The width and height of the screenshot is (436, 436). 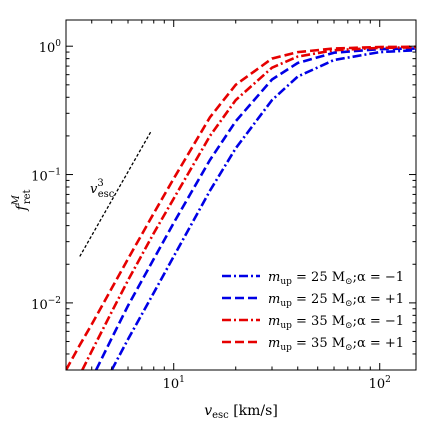 I want to click on y-tick-label-1: 10⁻², so click(x=46, y=304).